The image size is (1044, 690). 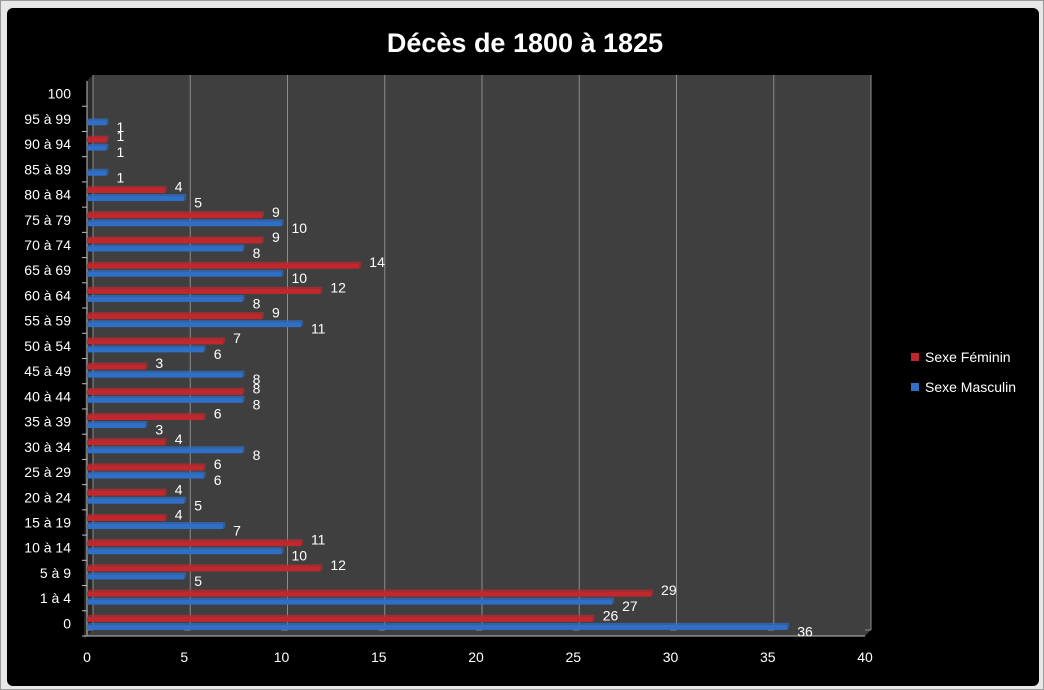 What do you see at coordinates (476, 657) in the screenshot?
I see `x-tick-label: 20` at bounding box center [476, 657].